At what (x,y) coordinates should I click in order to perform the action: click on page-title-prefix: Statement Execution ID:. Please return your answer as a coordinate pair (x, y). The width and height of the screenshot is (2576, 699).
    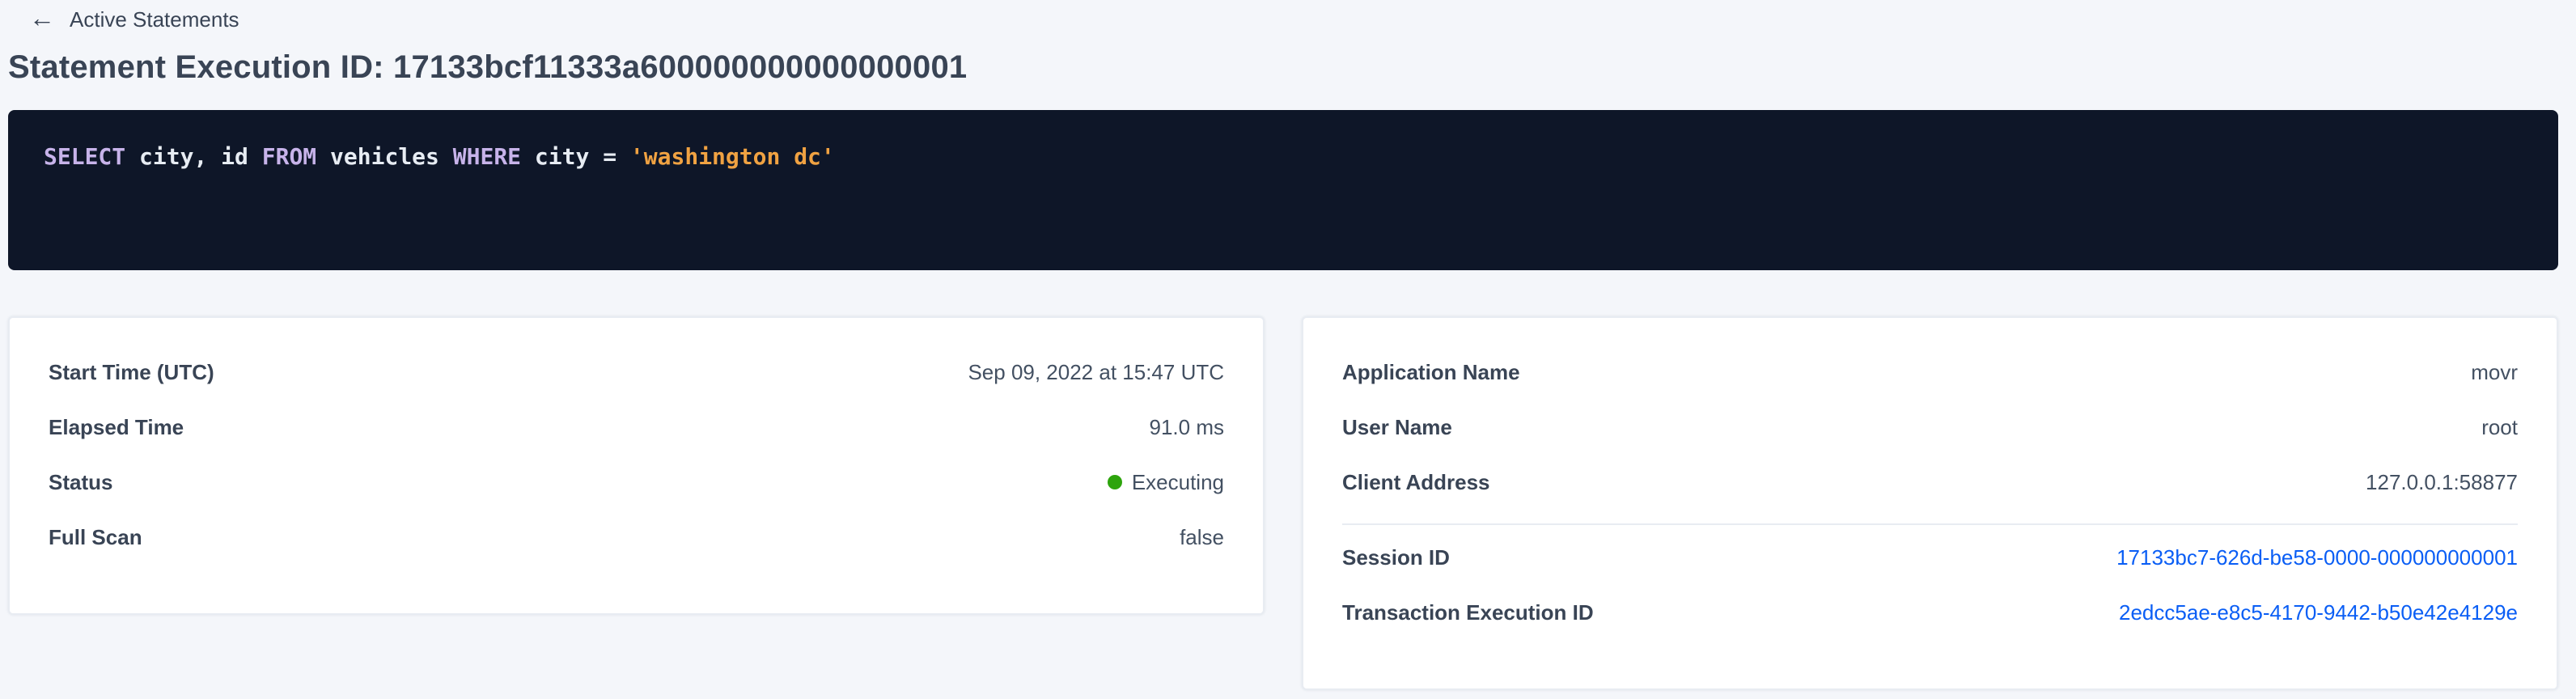
    Looking at the image, I should click on (196, 67).